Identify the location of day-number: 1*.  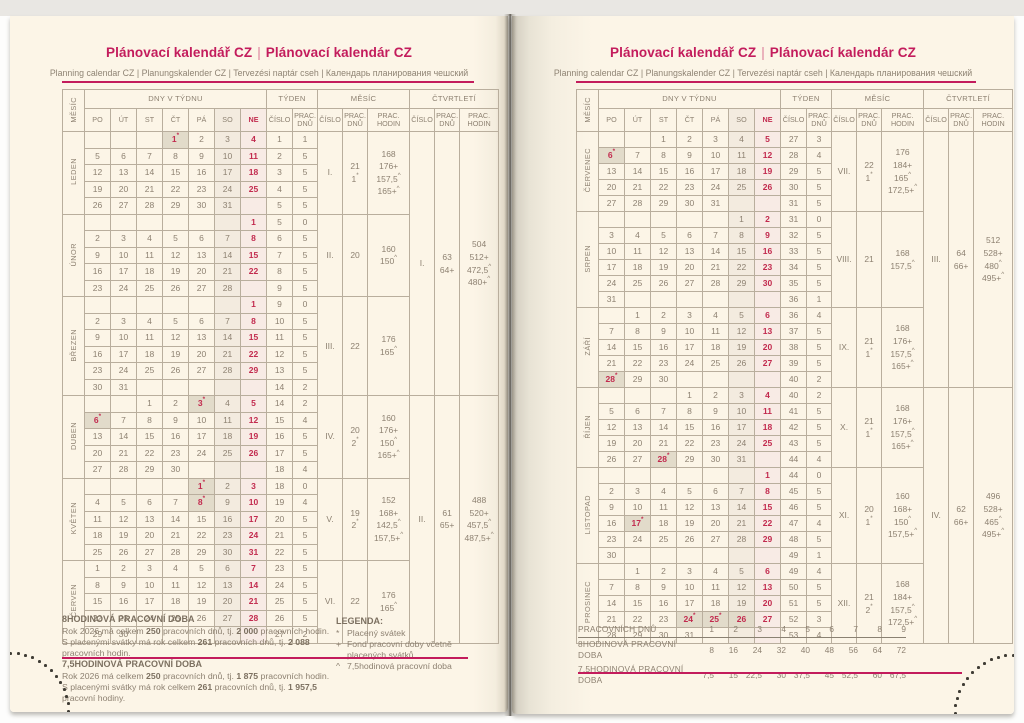
(201, 484).